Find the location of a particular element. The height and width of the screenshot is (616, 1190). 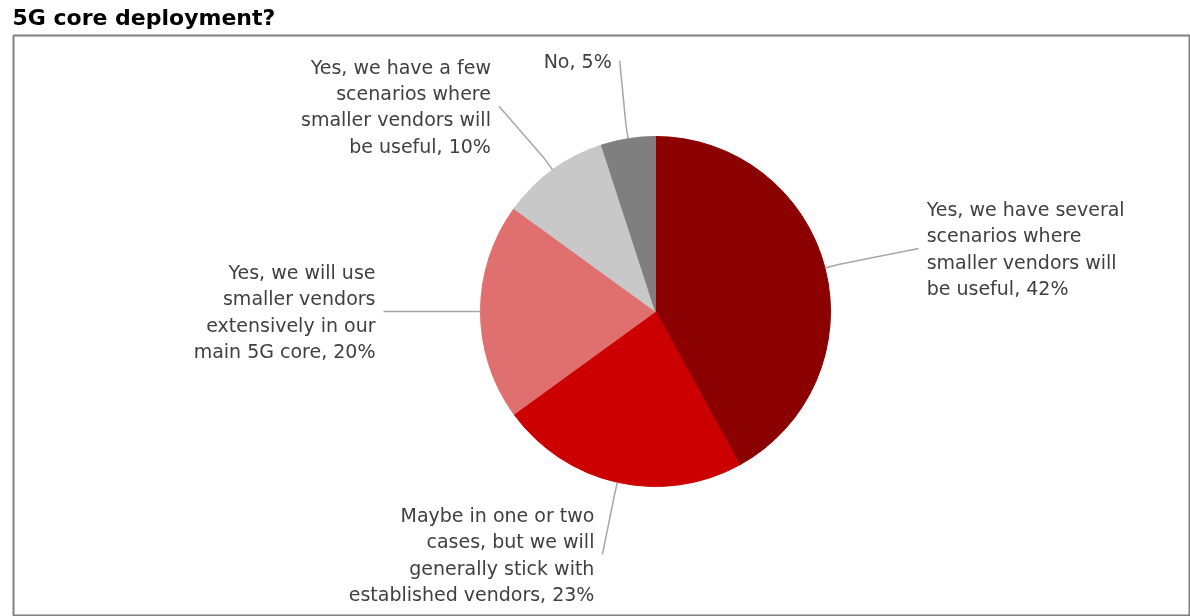

chart-title: 5G core deployment? is located at coordinates (144, 17).